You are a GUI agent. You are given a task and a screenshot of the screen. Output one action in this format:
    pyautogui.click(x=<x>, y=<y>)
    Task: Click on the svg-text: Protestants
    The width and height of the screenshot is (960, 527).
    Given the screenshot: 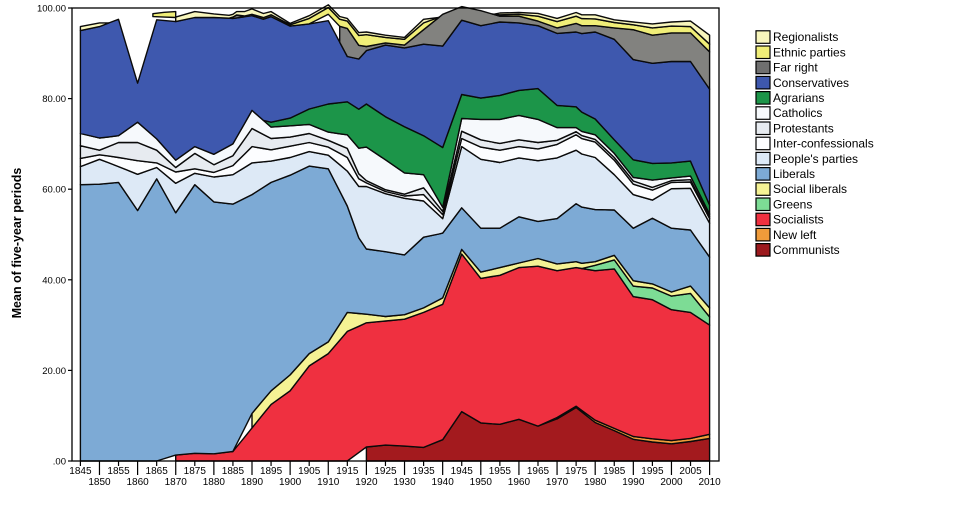 What is the action you would take?
    pyautogui.click(x=803, y=128)
    